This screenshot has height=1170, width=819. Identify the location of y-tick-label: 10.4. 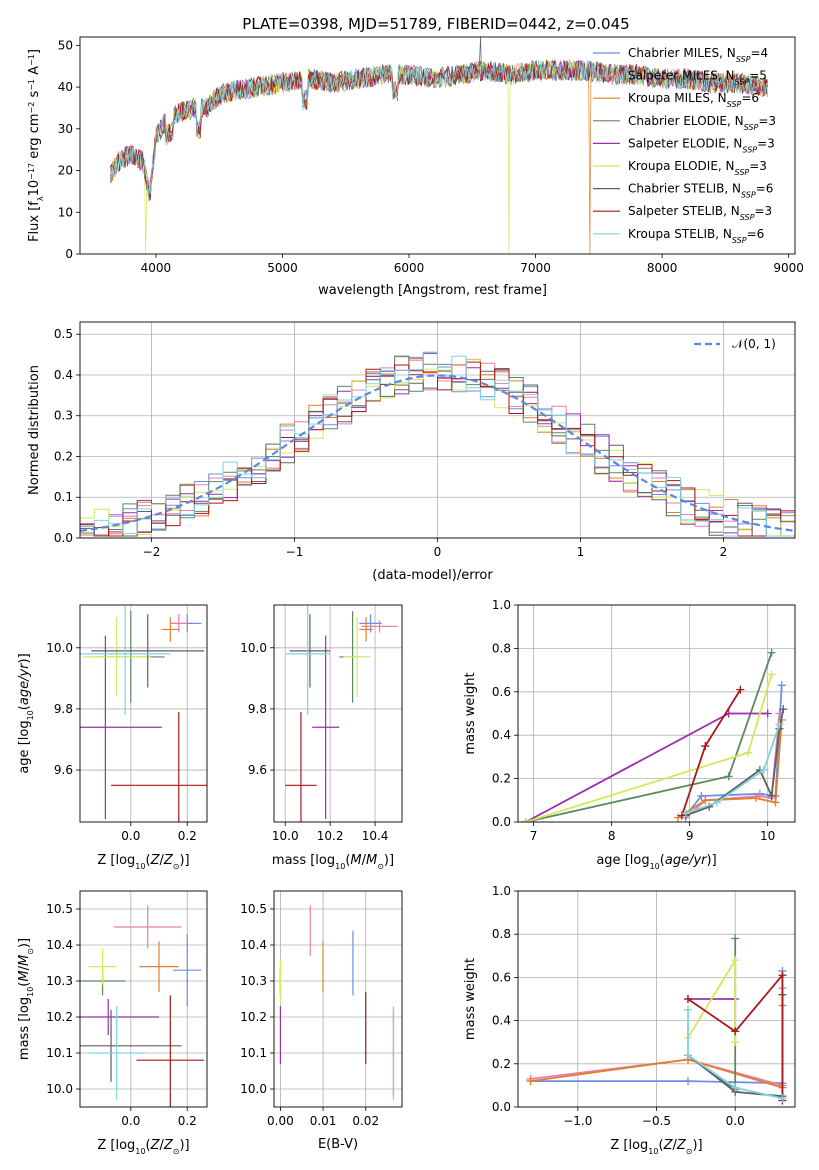
(253, 945).